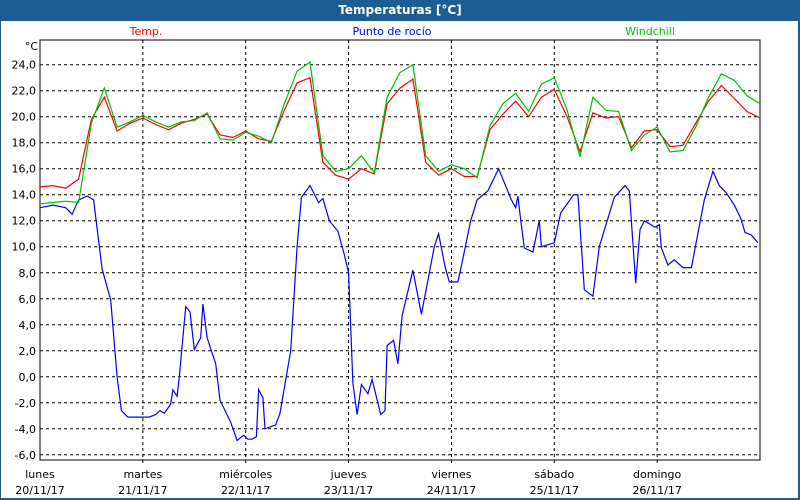  What do you see at coordinates (348, 474) in the screenshot?
I see `x-tick-day: jueves` at bounding box center [348, 474].